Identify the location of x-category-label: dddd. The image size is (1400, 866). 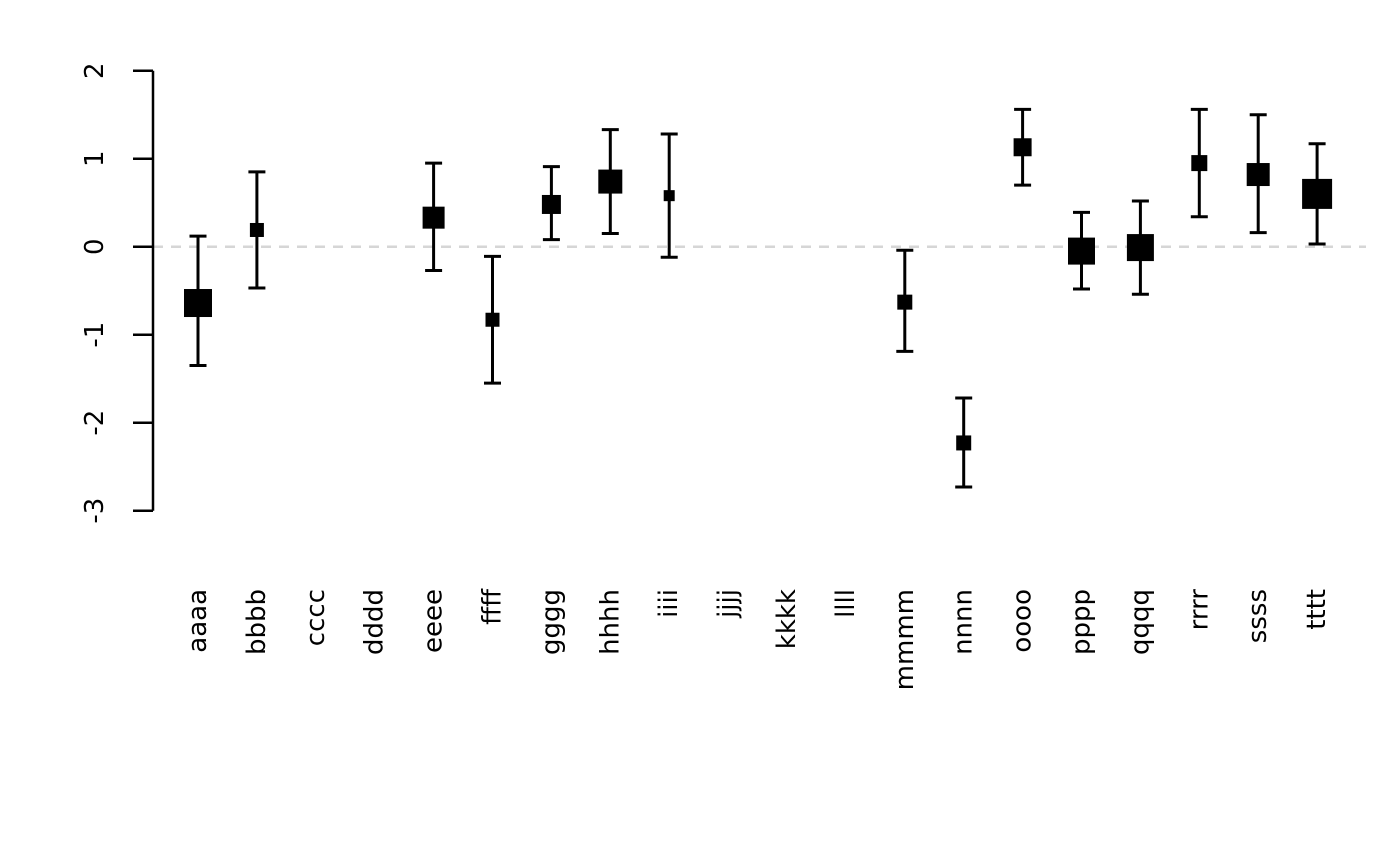
(375, 622).